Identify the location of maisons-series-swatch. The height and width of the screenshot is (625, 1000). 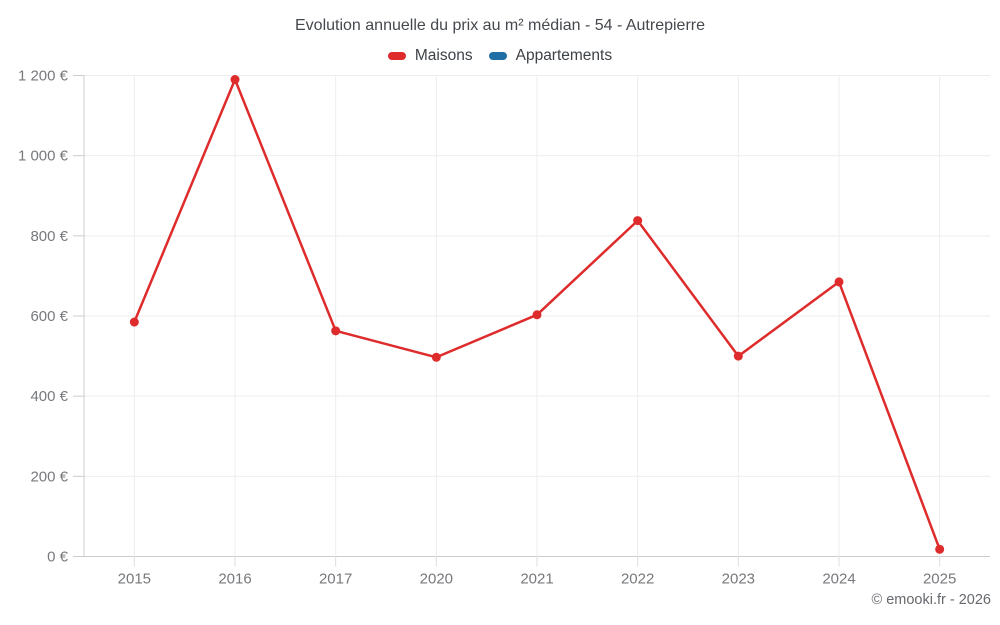
(396, 56).